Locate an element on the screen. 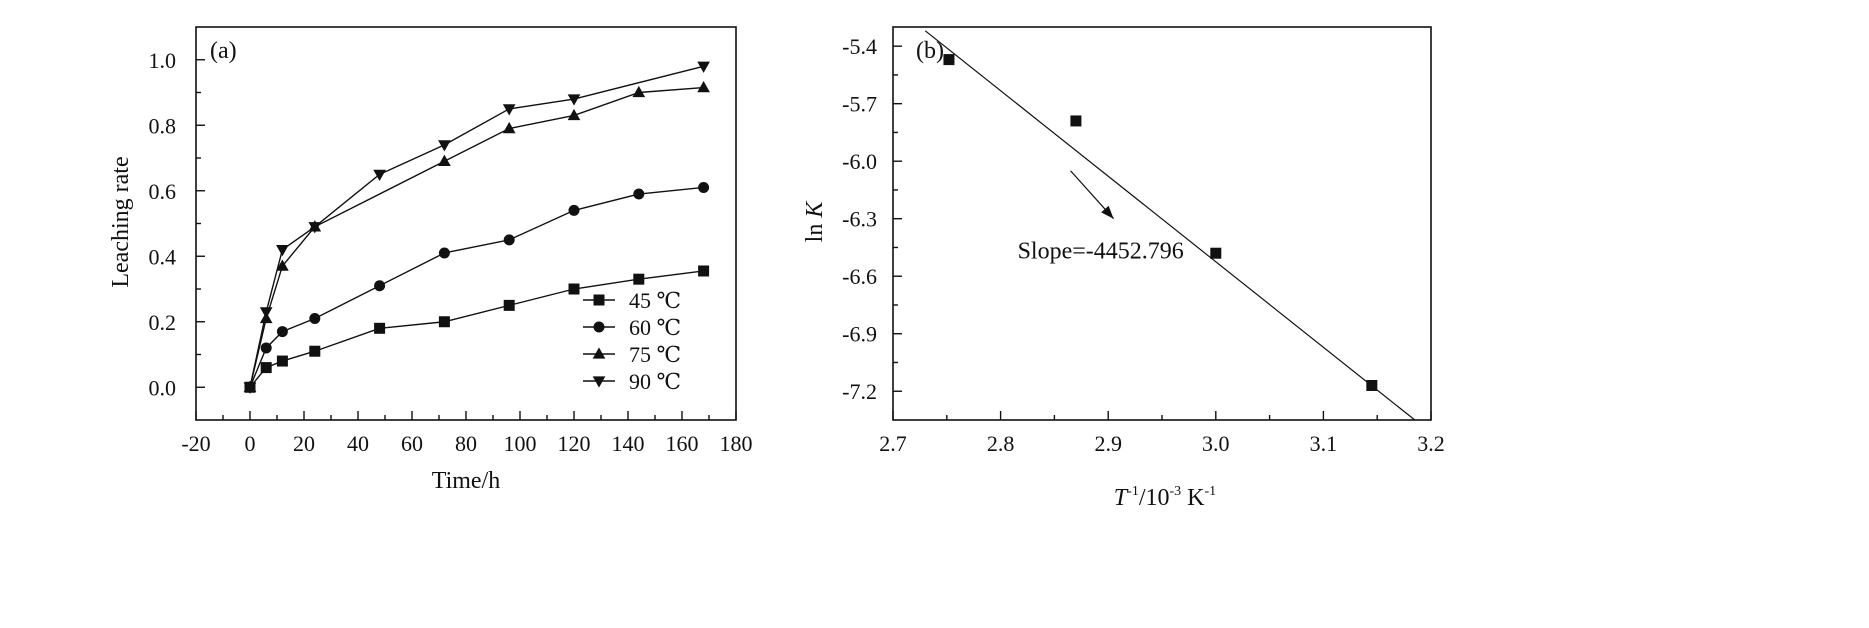 The width and height of the screenshot is (1869, 628). x-tick-label: 100 is located at coordinates (520, 443).